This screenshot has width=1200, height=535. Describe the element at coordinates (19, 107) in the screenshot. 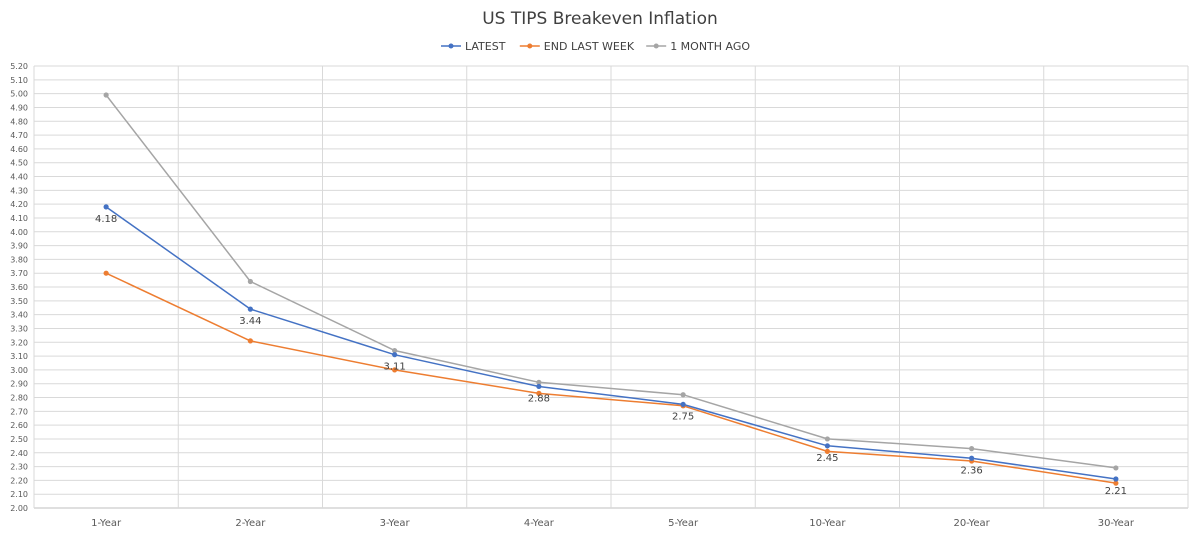

I see `y-tick-label: 4.90` at that location.